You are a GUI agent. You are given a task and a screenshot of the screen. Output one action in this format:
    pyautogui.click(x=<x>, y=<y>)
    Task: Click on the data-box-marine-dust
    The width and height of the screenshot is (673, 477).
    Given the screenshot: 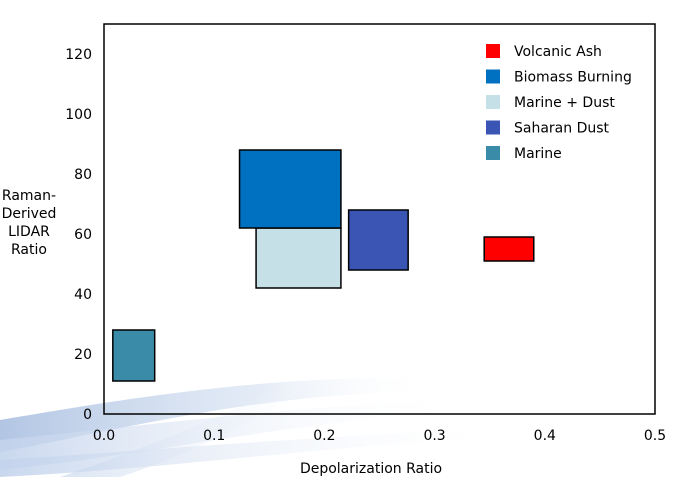 What is the action you would take?
    pyautogui.click(x=298, y=258)
    